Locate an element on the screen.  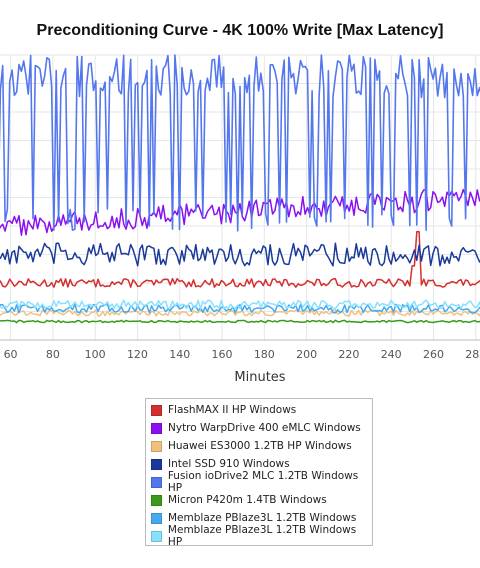
legend-item: FlashMAX II HP Windows is located at coordinates (259, 410).